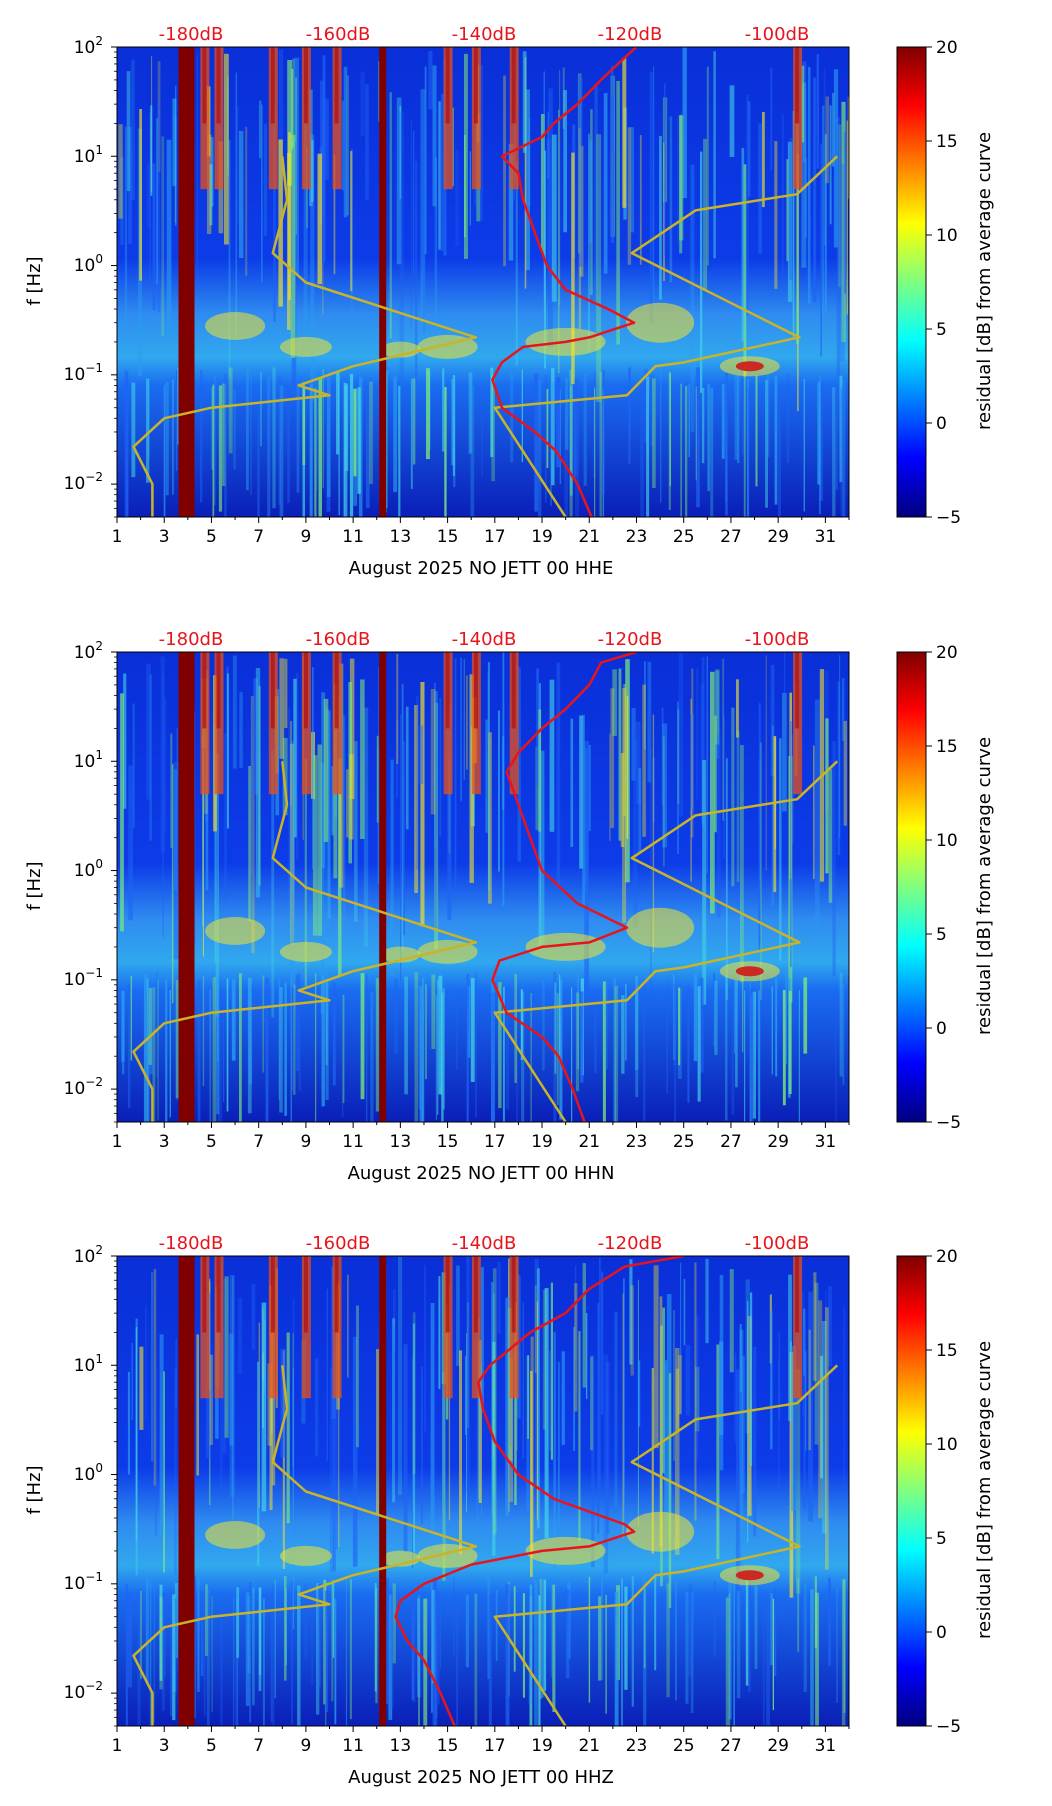 This screenshot has width=1052, height=1806. I want to click on burst, so click(272, 690).